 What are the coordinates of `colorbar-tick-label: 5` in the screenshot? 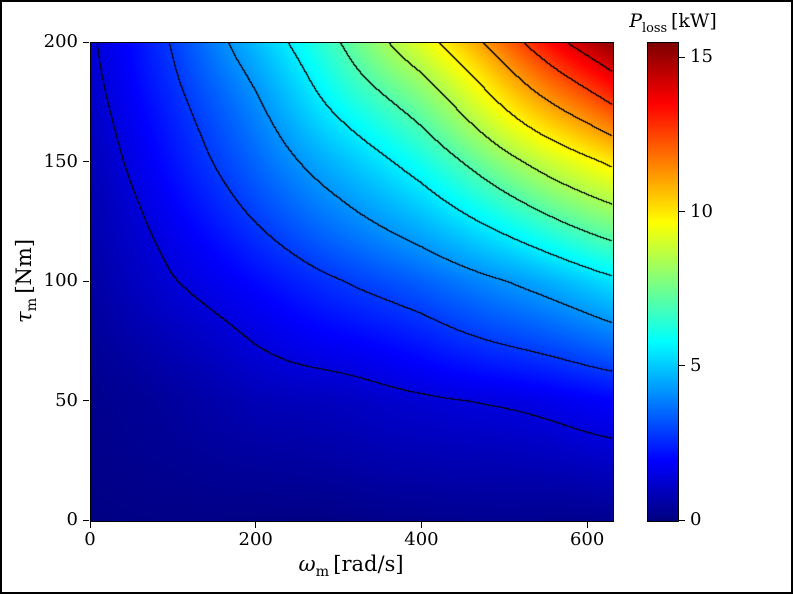 It's located at (696, 365).